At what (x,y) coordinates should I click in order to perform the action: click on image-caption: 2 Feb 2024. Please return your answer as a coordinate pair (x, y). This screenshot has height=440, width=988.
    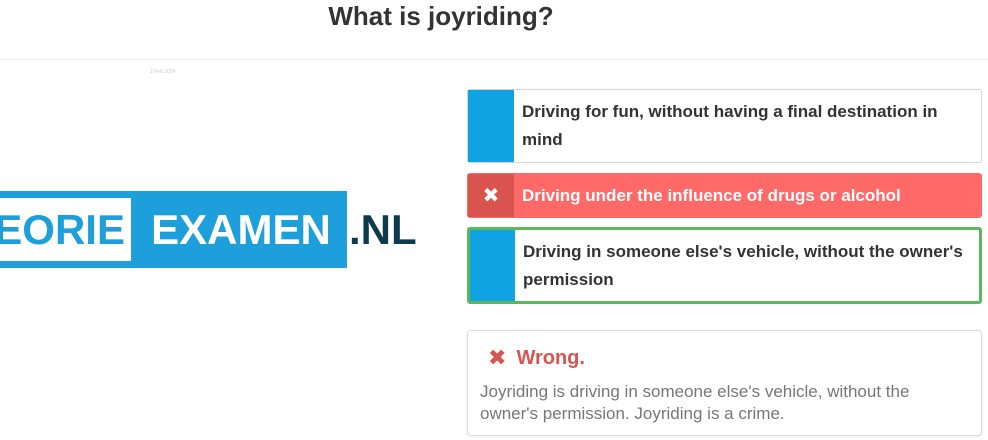
    Looking at the image, I should click on (163, 72).